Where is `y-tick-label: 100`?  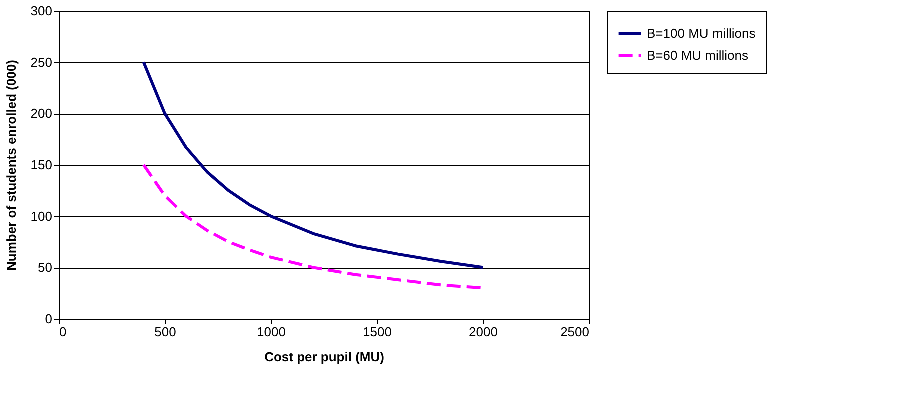
y-tick-label: 100 is located at coordinates (41, 216).